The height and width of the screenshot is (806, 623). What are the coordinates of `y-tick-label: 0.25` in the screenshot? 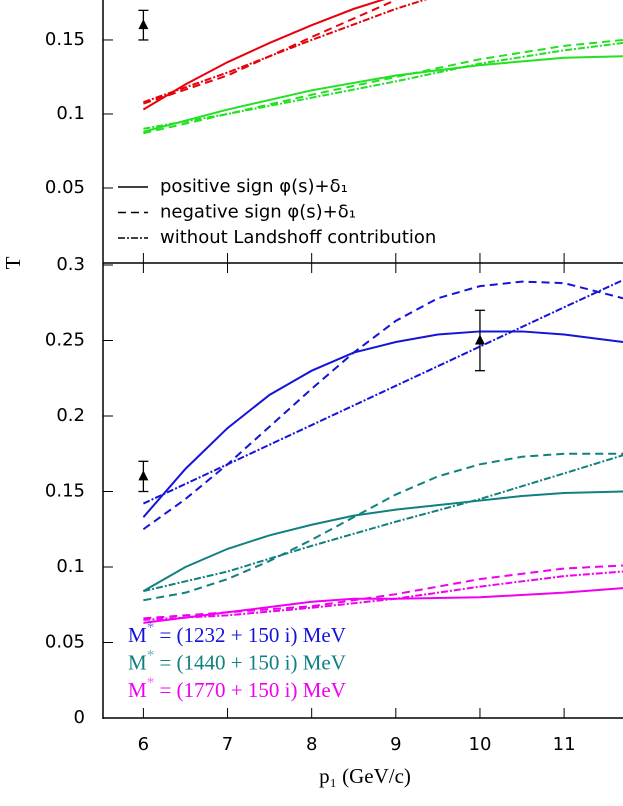 It's located at (65, 340).